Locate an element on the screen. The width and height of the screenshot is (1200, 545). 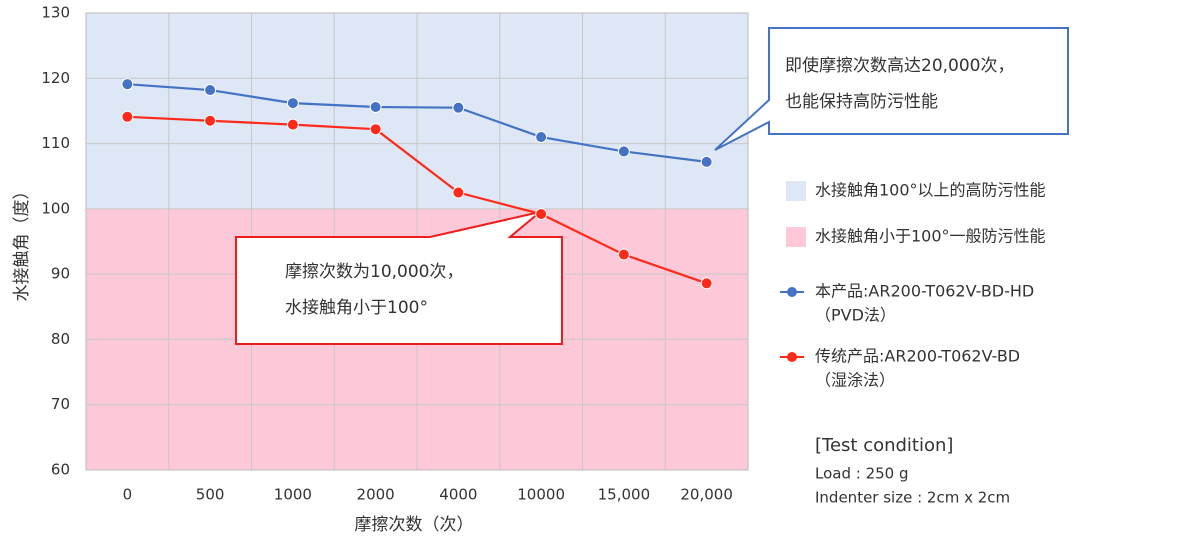
x-axis-label: 摩擦次数（次） is located at coordinates (414, 525).